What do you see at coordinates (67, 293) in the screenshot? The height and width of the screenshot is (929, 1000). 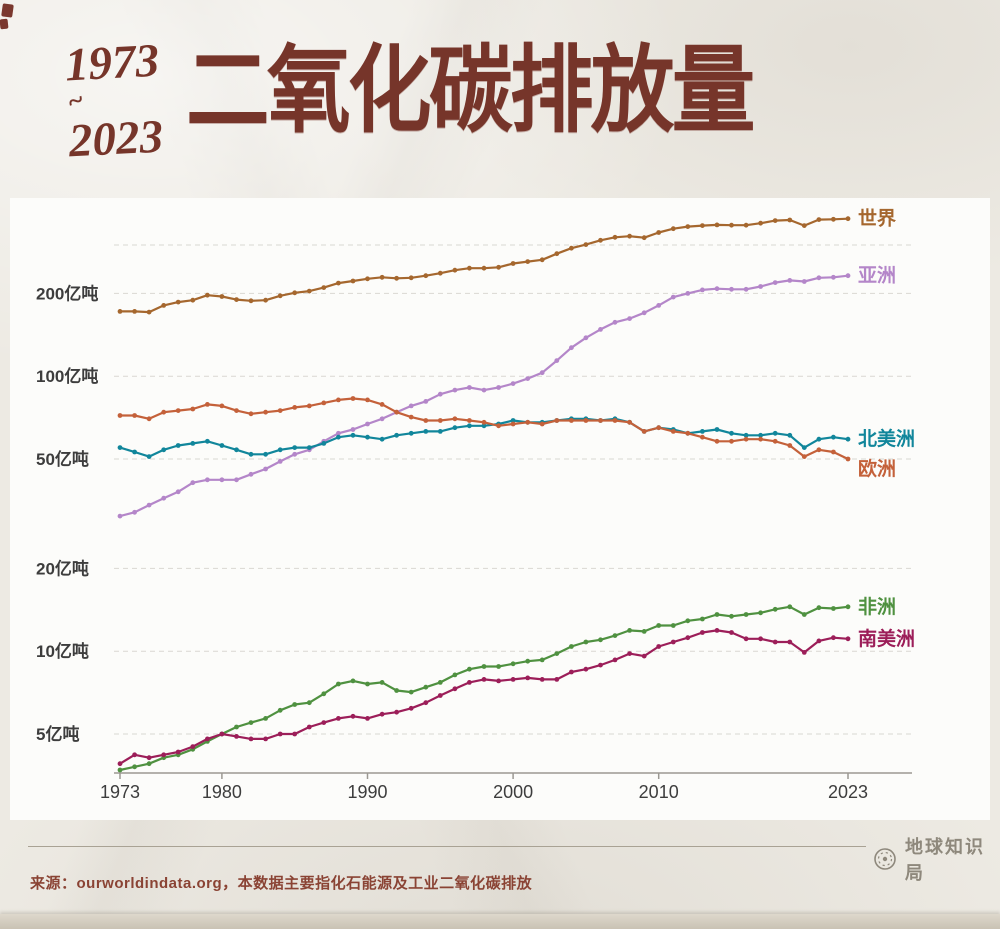 I see `y-axis-label: 200亿吨` at bounding box center [67, 293].